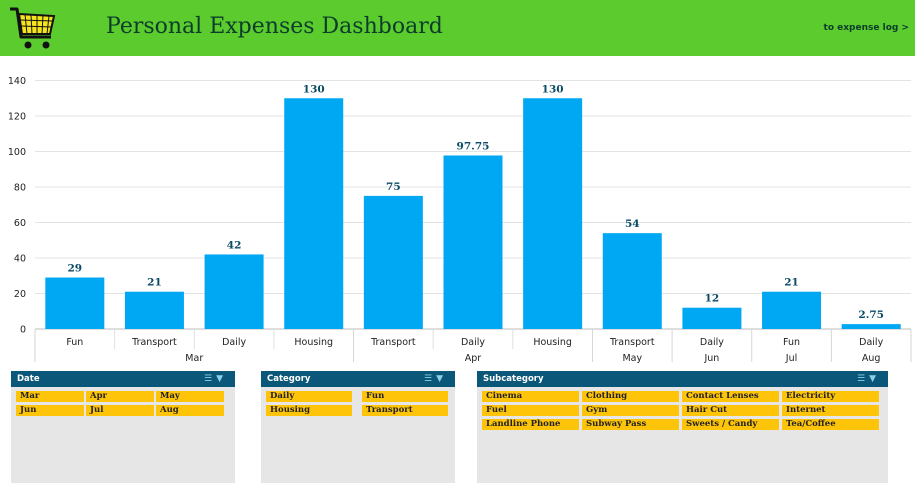 Image resolution: width=915 pixels, height=497 pixels. I want to click on category-slicer-title: Category, so click(289, 379).